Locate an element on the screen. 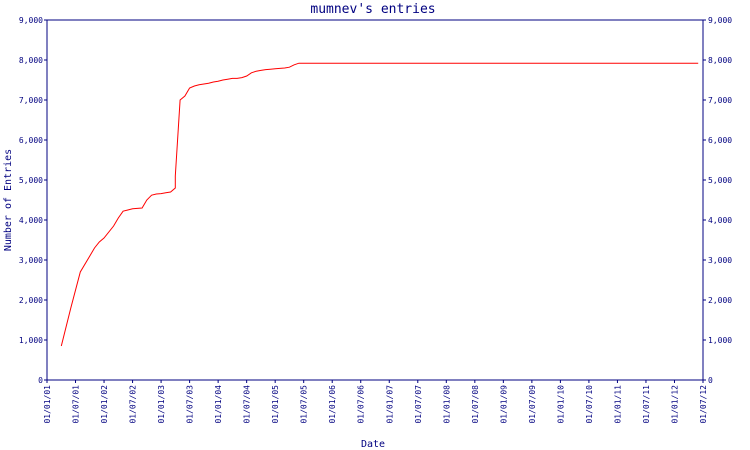  x-tick-label: 01/07/12 is located at coordinates (703, 404).